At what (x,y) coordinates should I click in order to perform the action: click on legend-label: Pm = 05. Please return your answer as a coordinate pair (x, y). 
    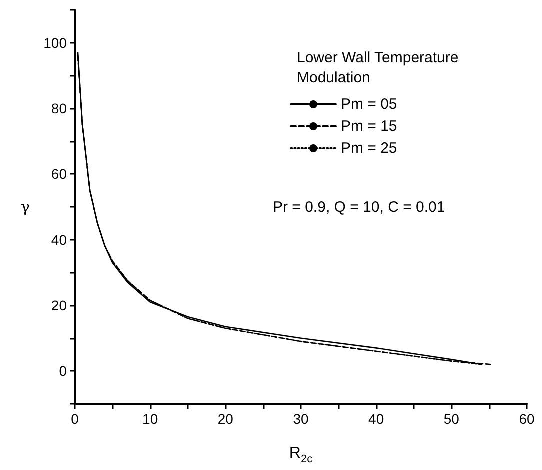
    Looking at the image, I should click on (369, 104).